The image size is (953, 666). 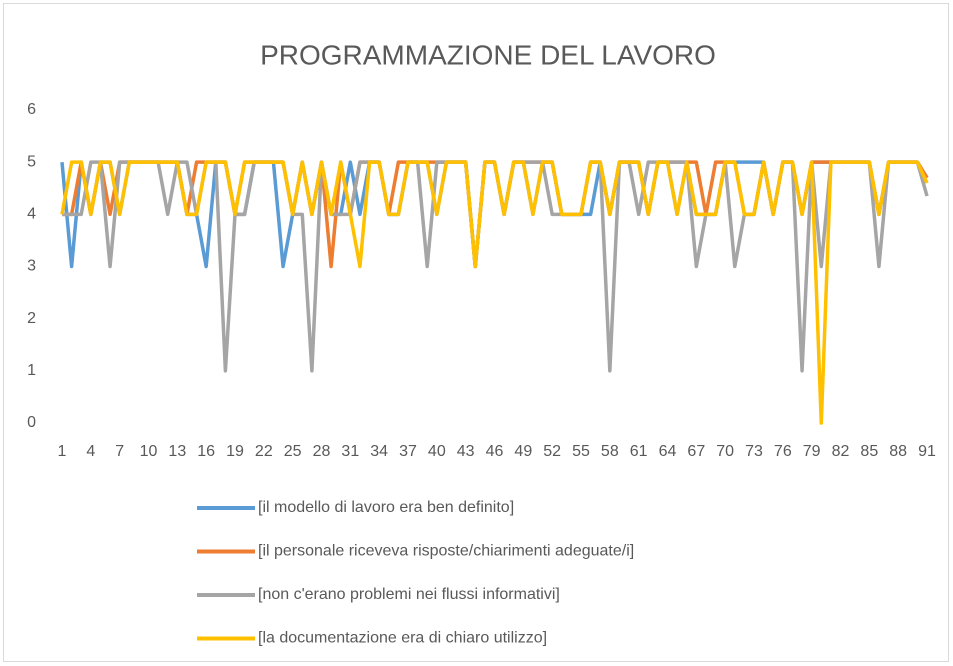 I want to click on x-tick-label: 13, so click(x=177, y=451).